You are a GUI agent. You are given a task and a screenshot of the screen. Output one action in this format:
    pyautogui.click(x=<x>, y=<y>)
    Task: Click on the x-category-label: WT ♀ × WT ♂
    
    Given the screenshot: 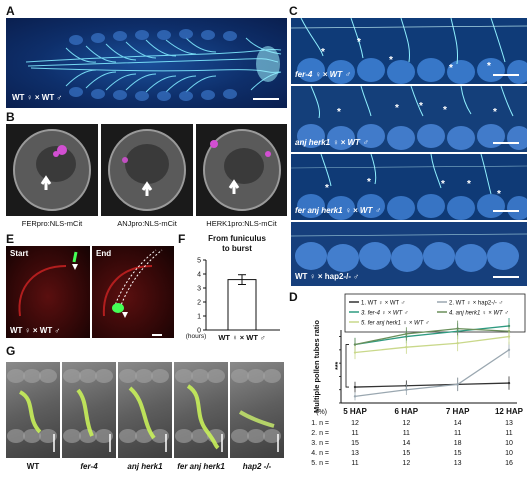 What is the action you would take?
    pyautogui.click(x=241, y=337)
    